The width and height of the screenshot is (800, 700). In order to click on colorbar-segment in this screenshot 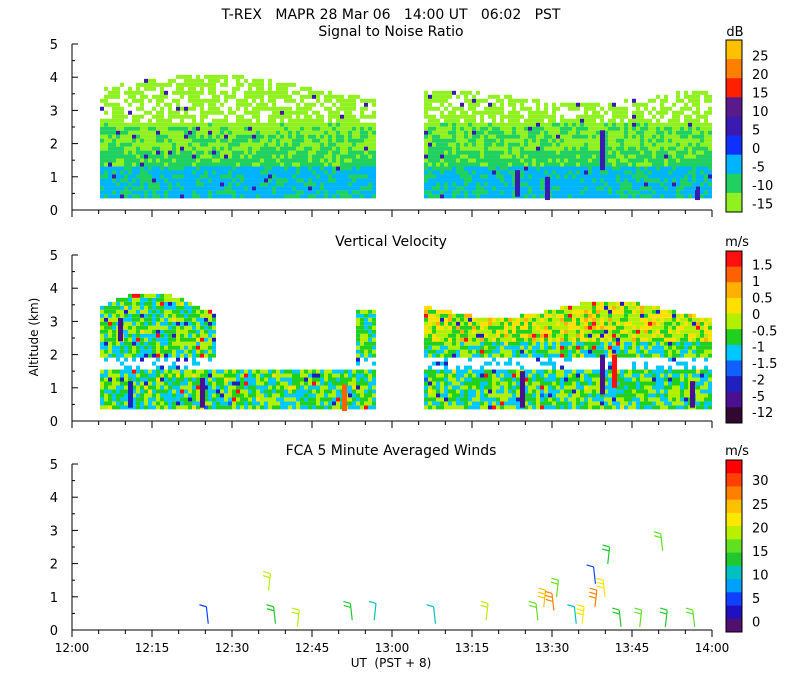, I will do `click(734, 145)`.